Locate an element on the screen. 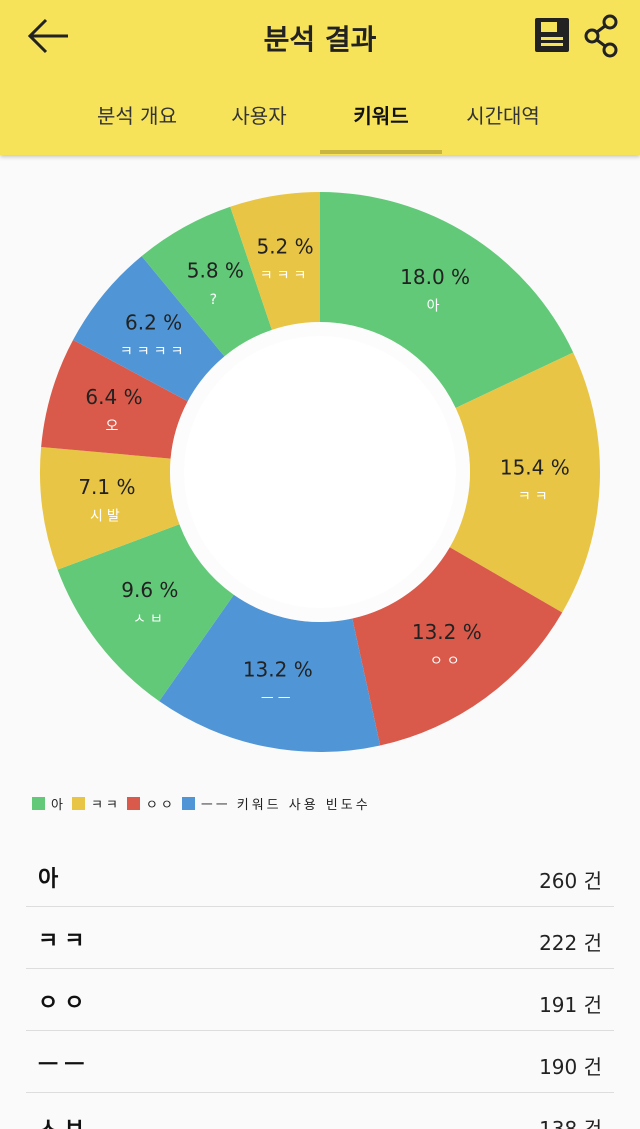 Image resolution: width=640 pixels, height=1129 pixels. share-button is located at coordinates (601, 36).